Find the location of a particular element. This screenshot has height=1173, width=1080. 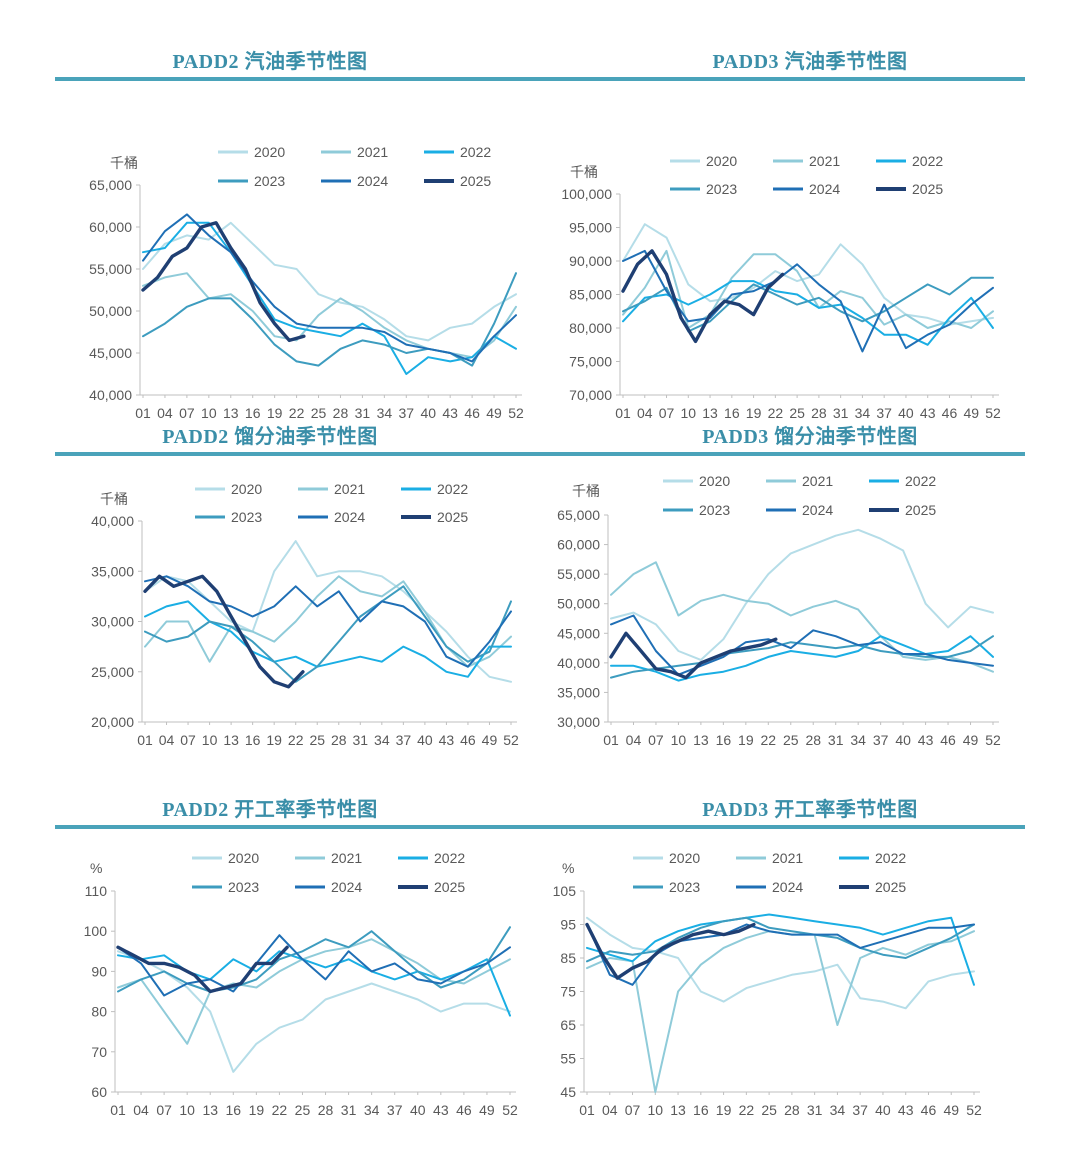

x-tick-label: 25 is located at coordinates (797, 413).